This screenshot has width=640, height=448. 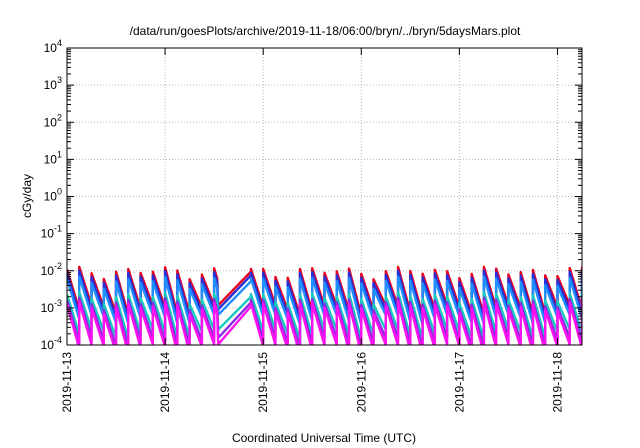 I want to click on x-tick-label: 2019-11-17, so click(x=459, y=382).